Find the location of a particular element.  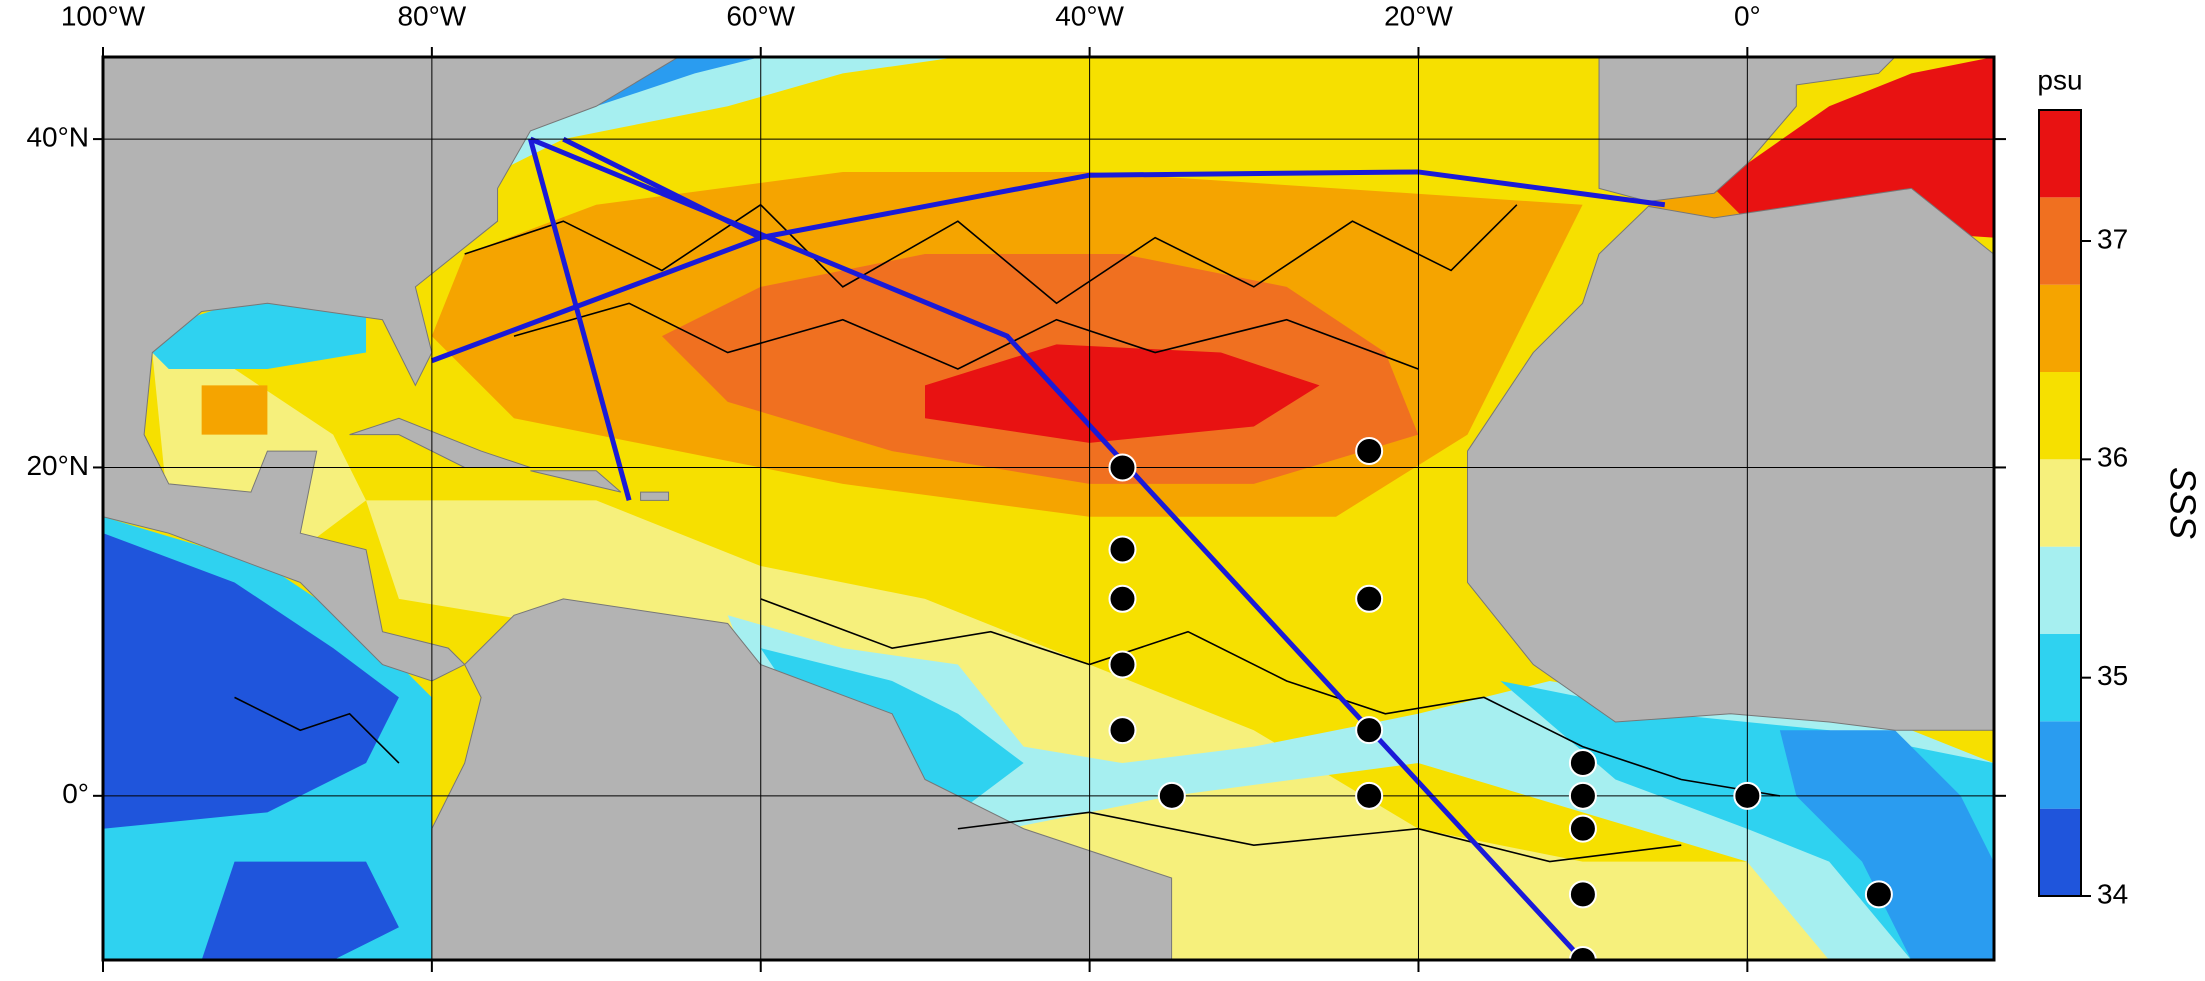

colorbar: psu SSS 34 35 36 37 is located at coordinates (2120, 486).